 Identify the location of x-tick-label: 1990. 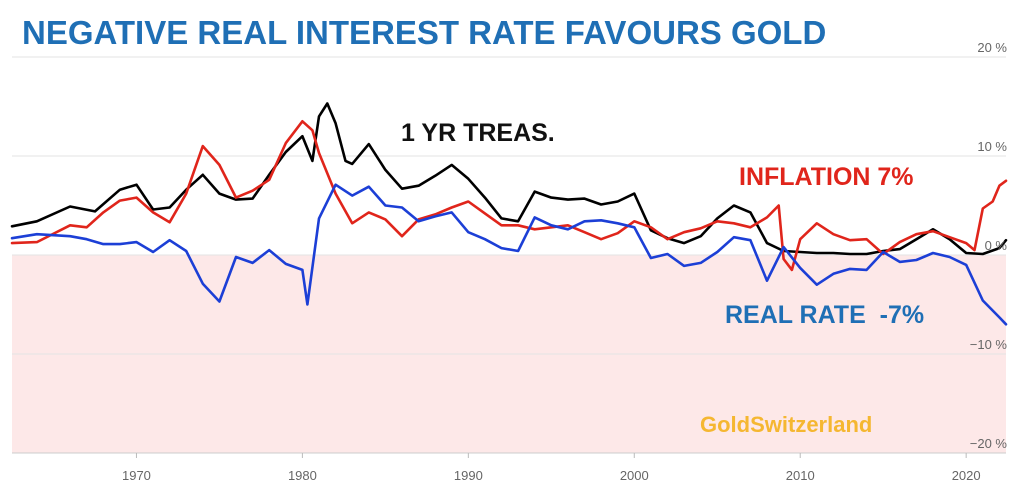
(468, 475).